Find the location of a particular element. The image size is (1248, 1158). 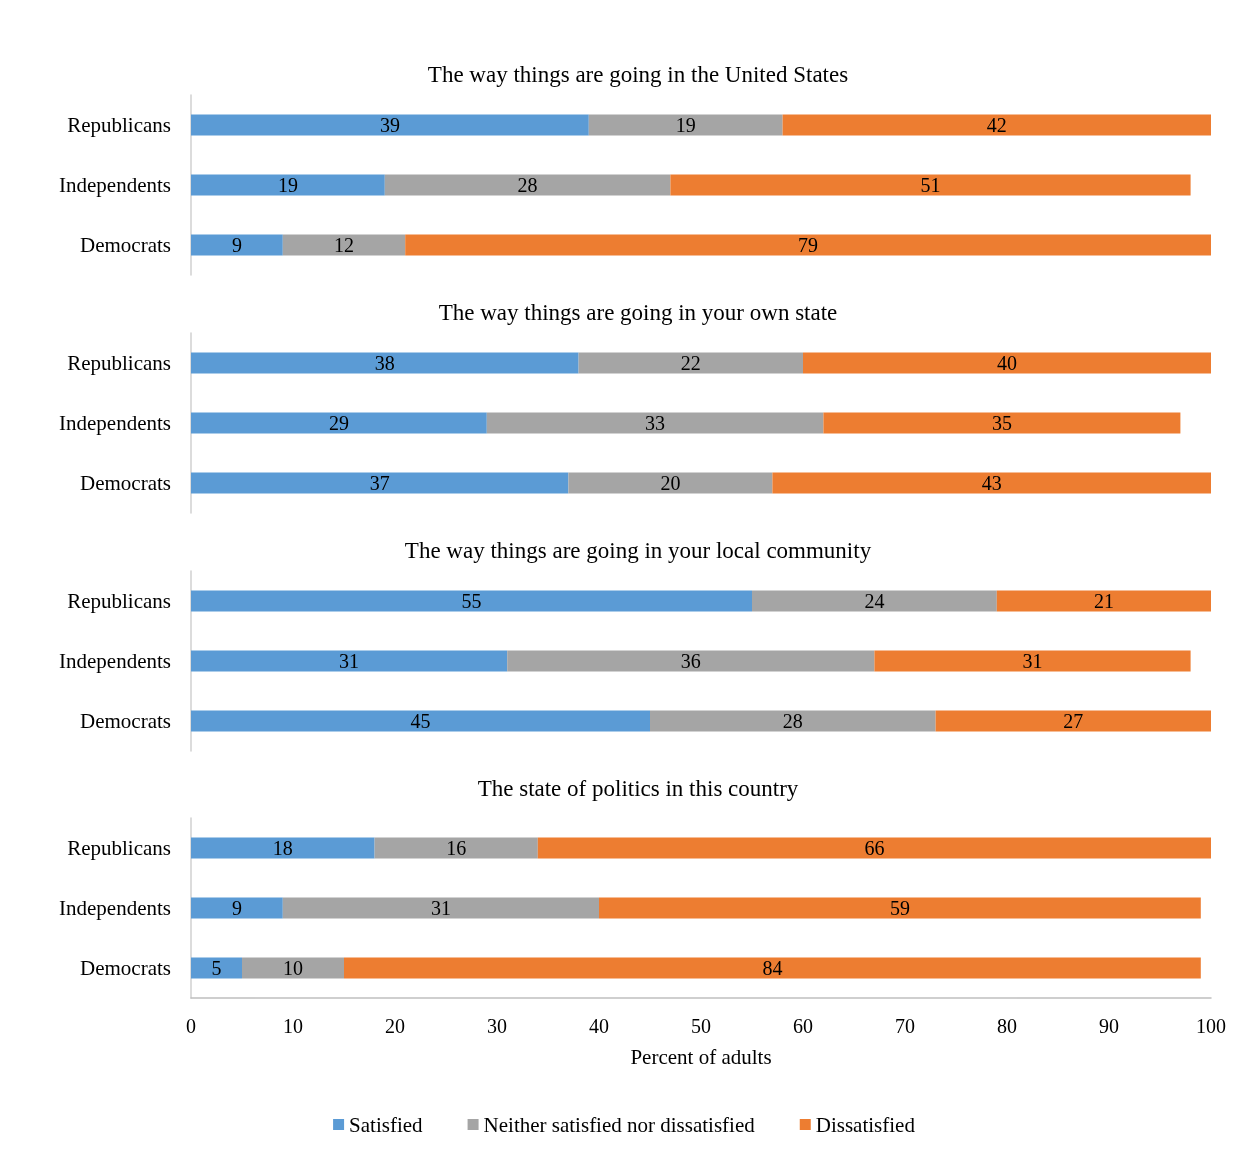

x-tick-label: 30 is located at coordinates (497, 1026).